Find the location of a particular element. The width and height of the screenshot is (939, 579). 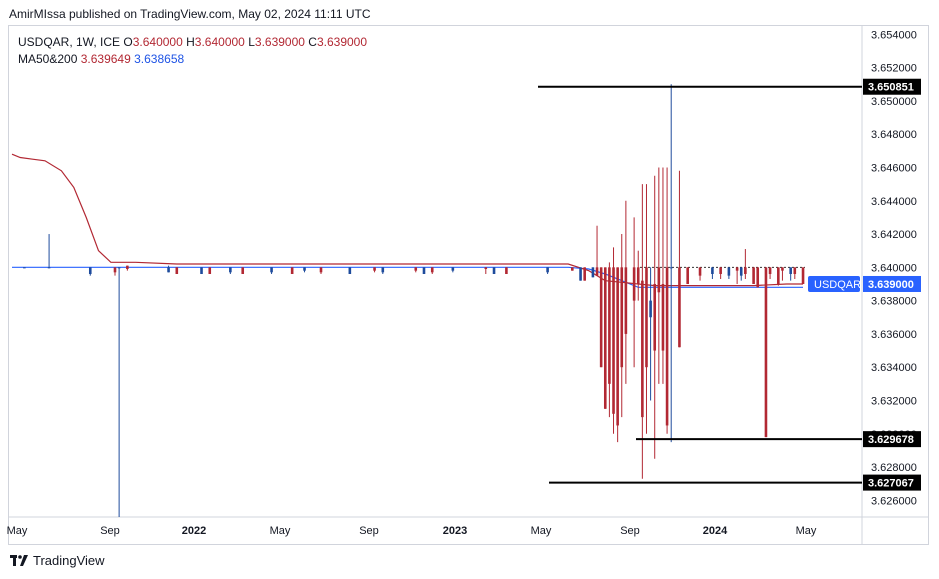

x-axis-label: 2024 is located at coordinates (715, 531).